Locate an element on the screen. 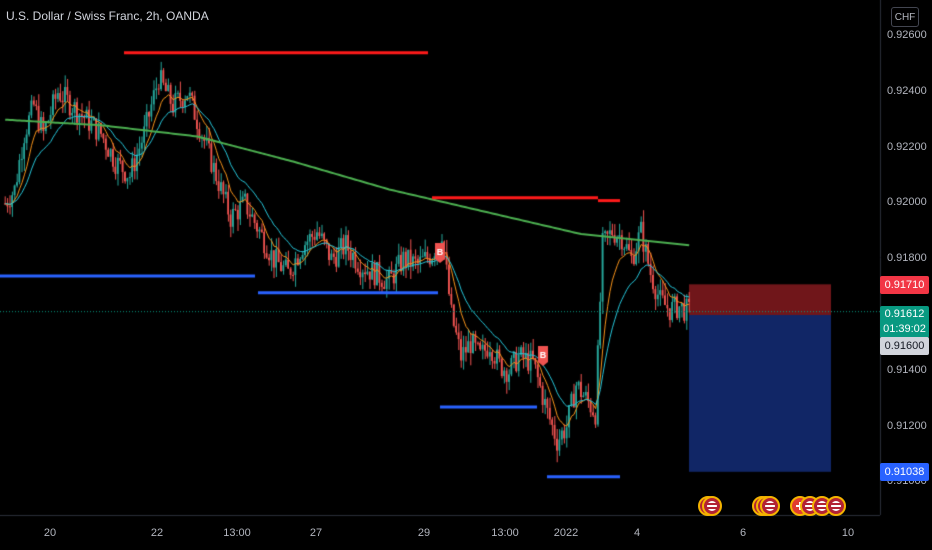 The width and height of the screenshot is (932, 550). time-tick: 4 is located at coordinates (637, 533).